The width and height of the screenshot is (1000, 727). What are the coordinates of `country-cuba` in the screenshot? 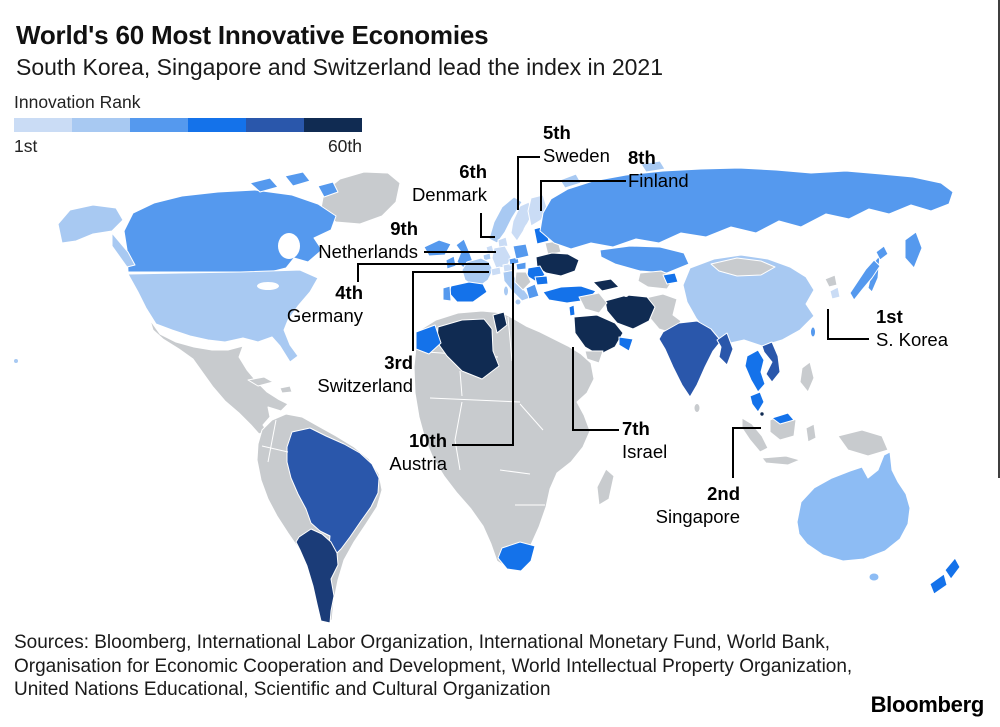 It's located at (260, 381).